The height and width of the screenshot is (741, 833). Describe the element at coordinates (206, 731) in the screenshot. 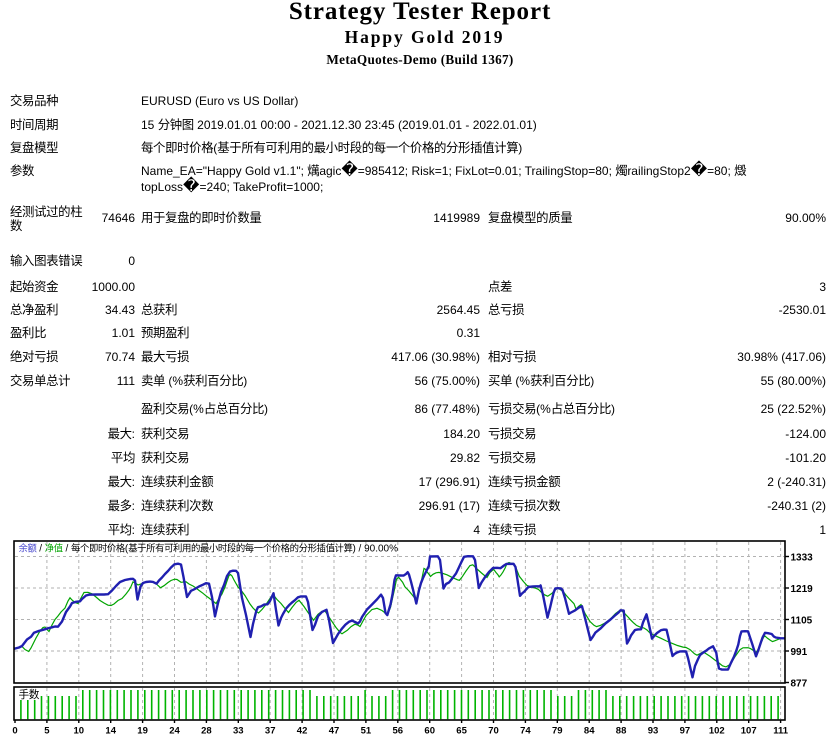

I see `svg-text: 28` at that location.